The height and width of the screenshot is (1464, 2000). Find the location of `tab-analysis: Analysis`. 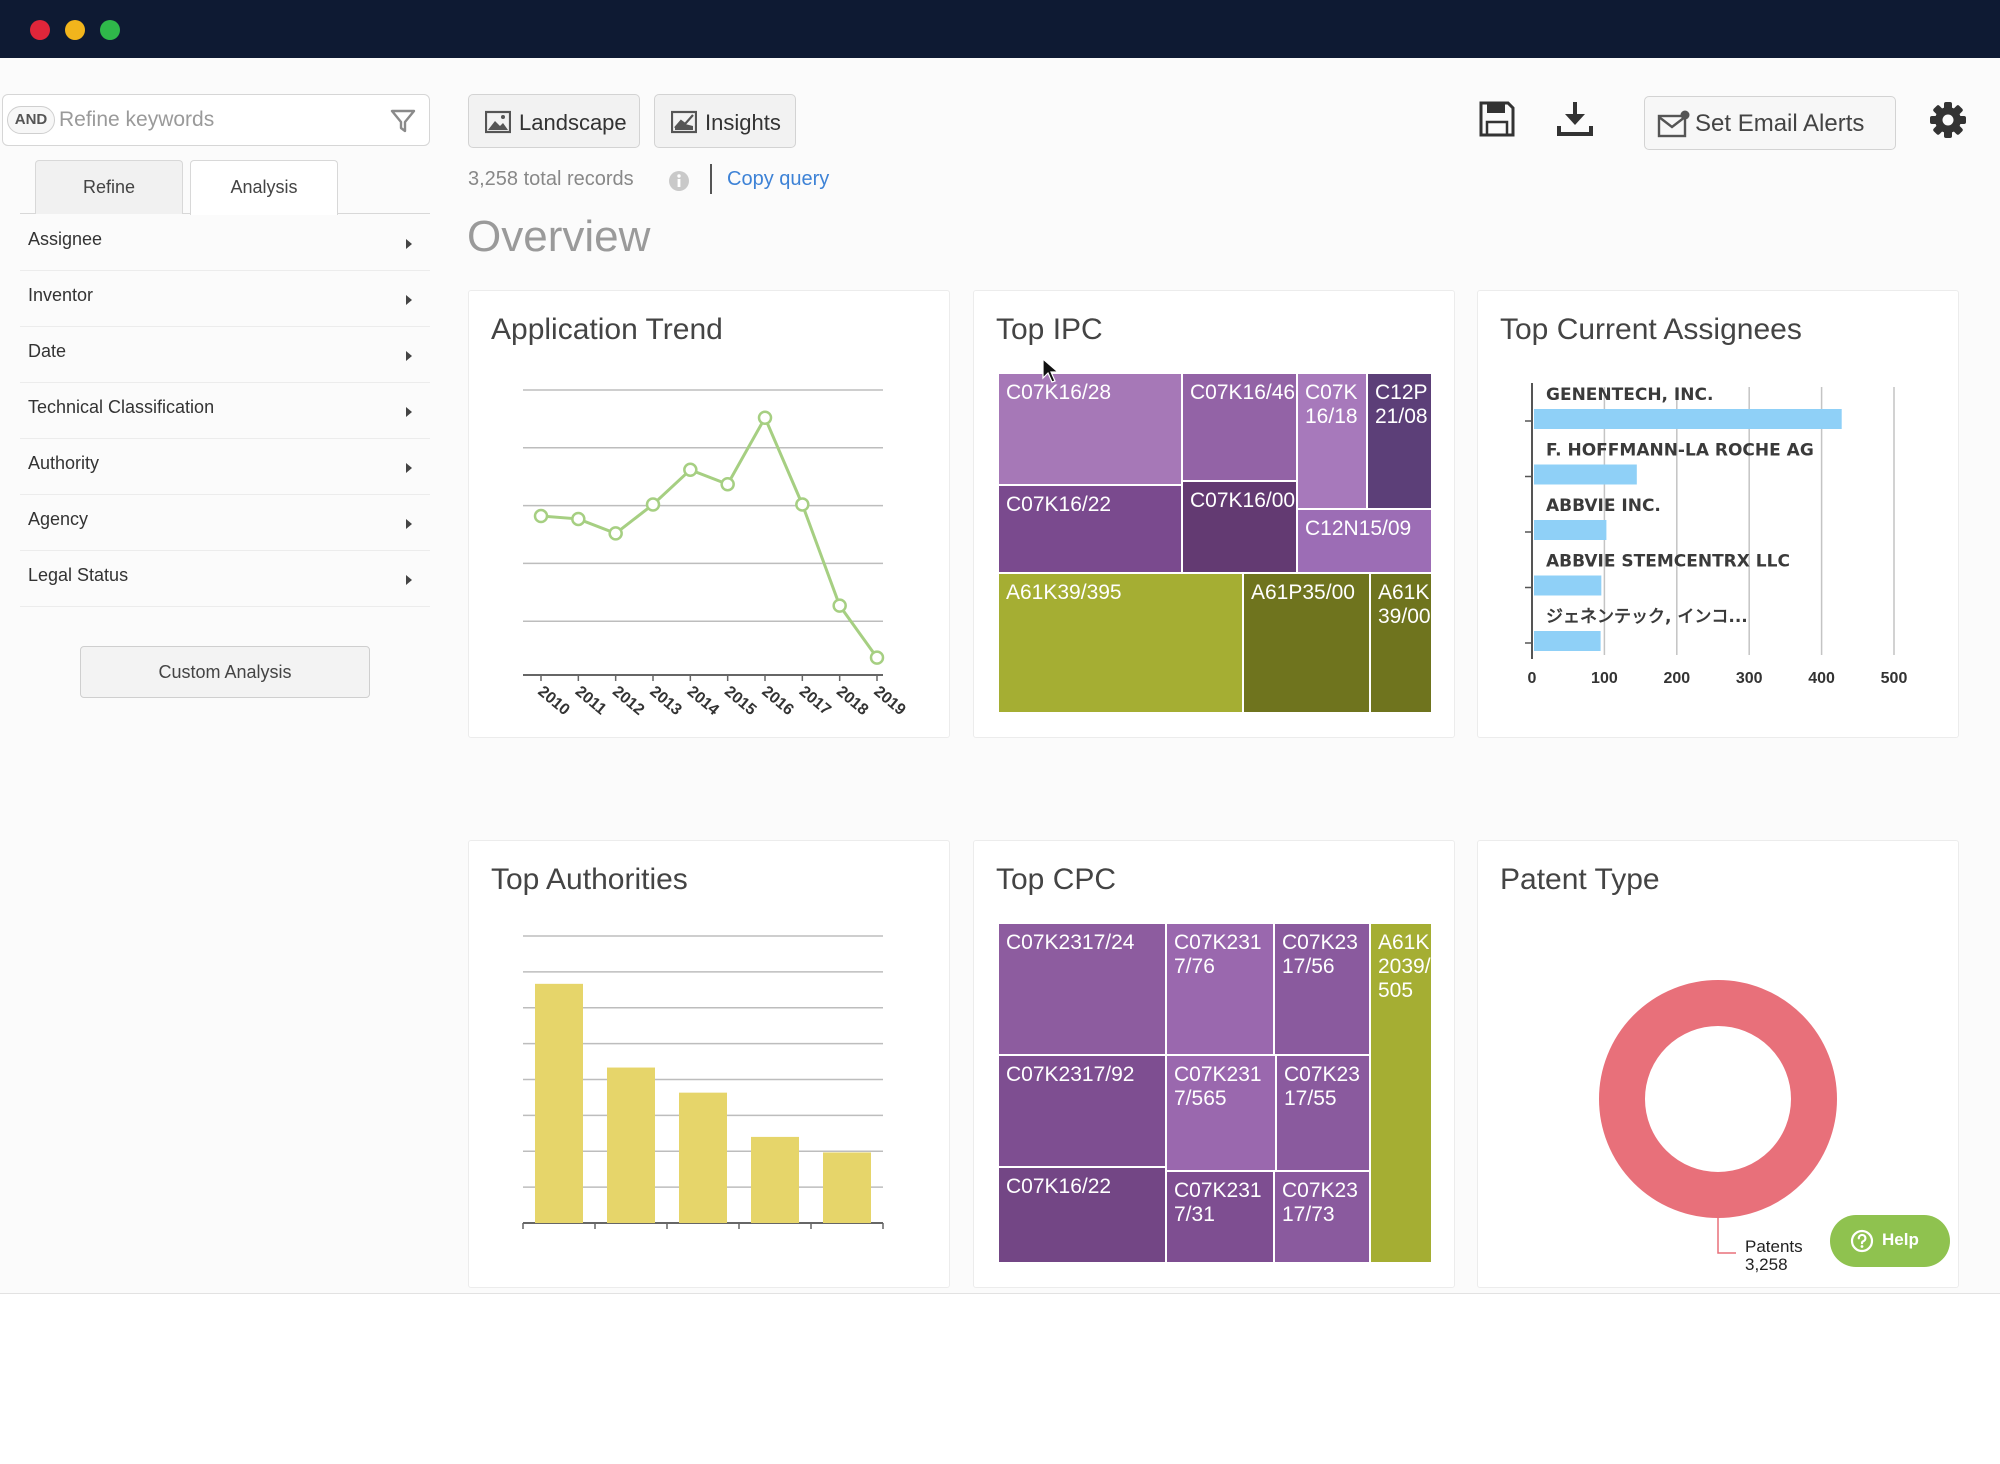

tab-analysis: Analysis is located at coordinates (264, 187).